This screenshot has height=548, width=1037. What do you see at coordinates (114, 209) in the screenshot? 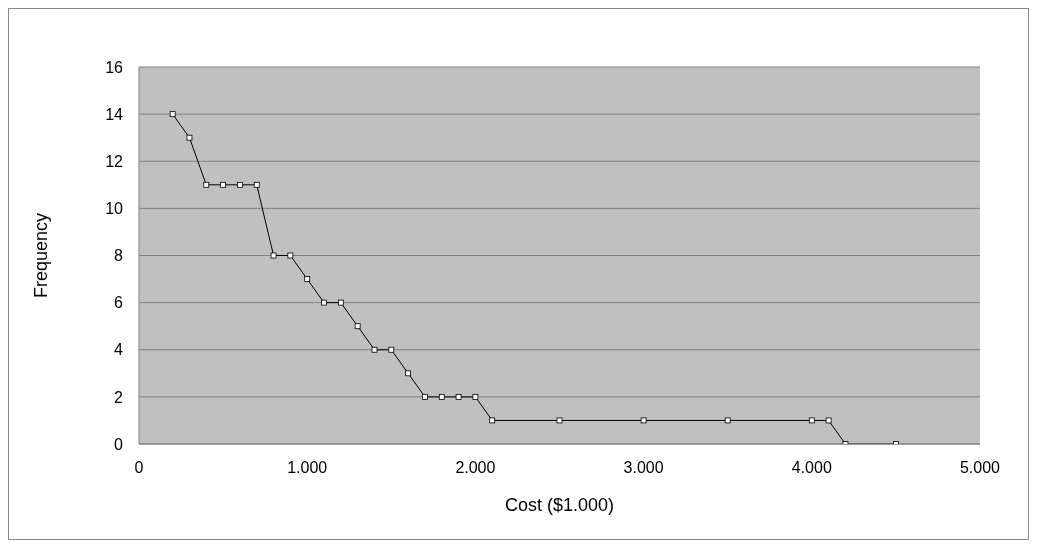
I see `y-tick-label: 10` at bounding box center [114, 209].